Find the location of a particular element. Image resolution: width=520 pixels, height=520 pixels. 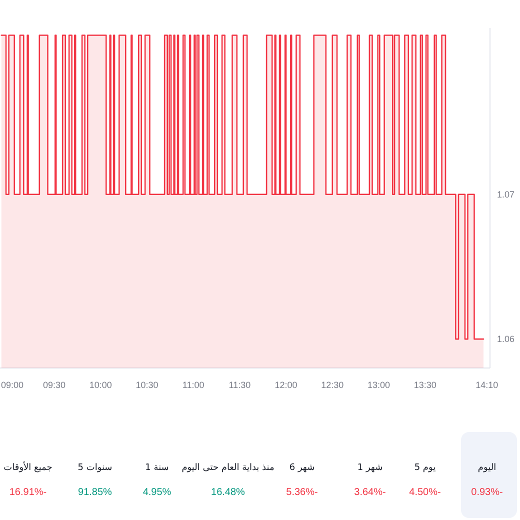

x-tick-label: 11:30 is located at coordinates (239, 385).